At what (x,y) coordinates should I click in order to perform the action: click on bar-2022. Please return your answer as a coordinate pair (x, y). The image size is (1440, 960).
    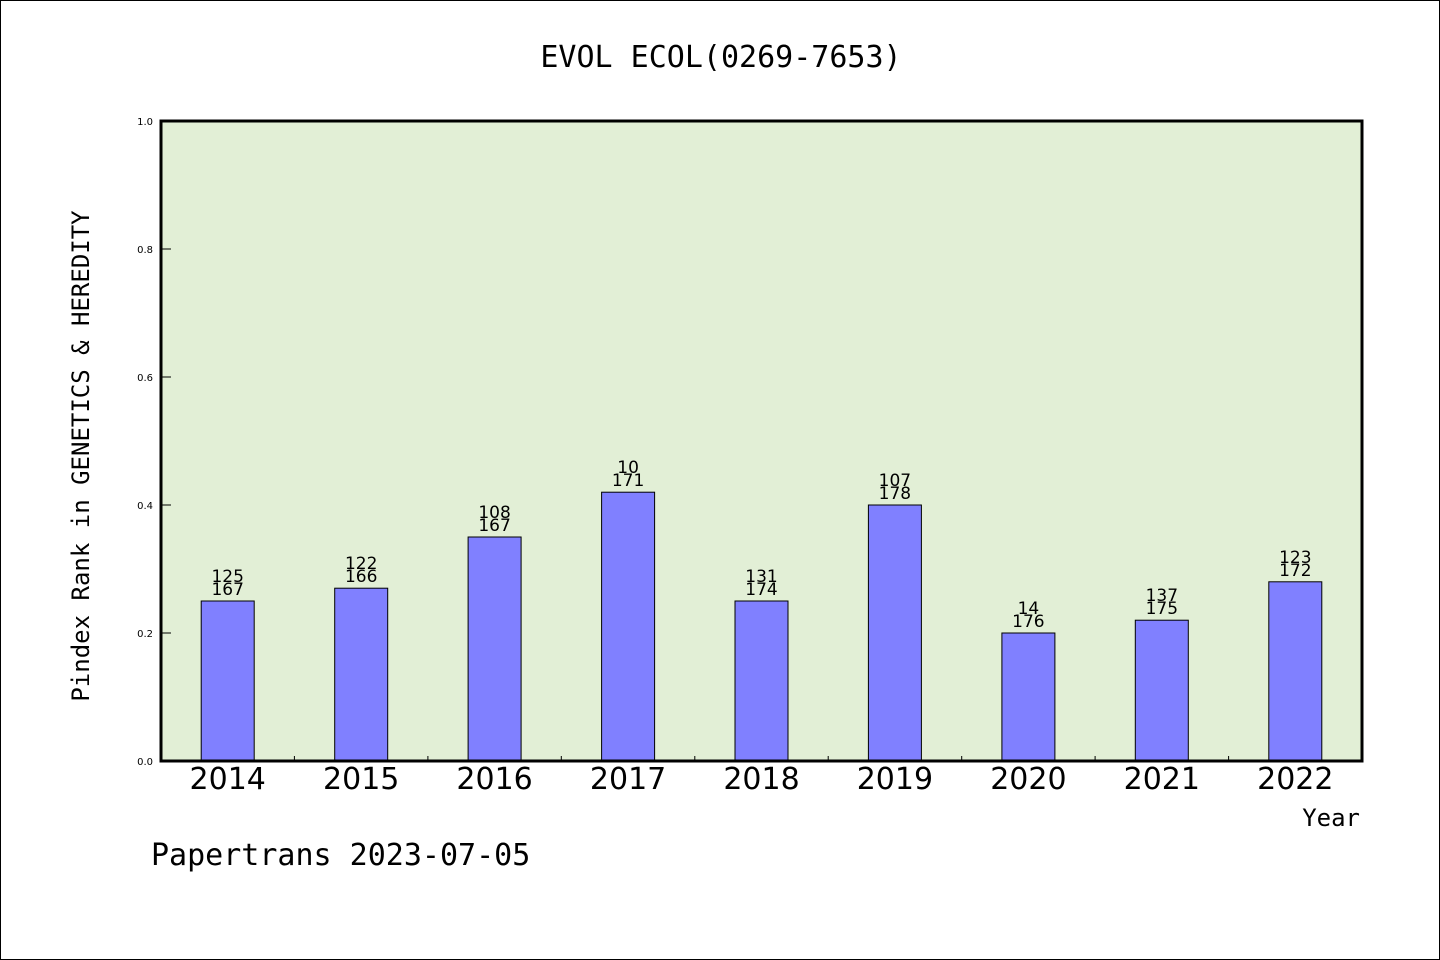
    Looking at the image, I should click on (1295, 671).